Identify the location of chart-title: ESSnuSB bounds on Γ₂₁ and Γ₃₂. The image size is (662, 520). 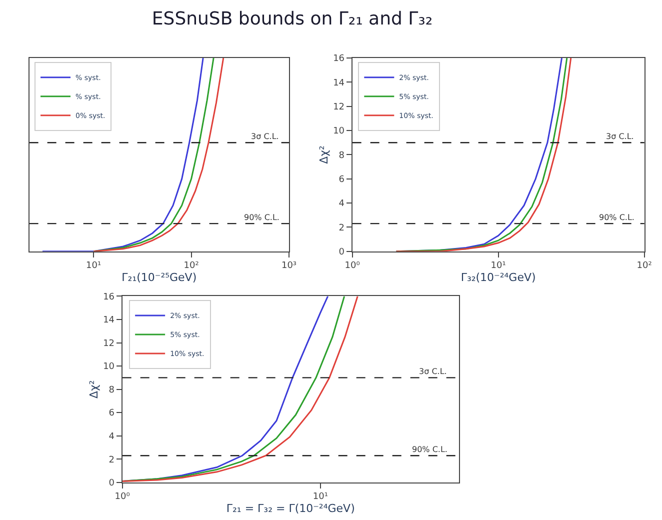
(292, 19).